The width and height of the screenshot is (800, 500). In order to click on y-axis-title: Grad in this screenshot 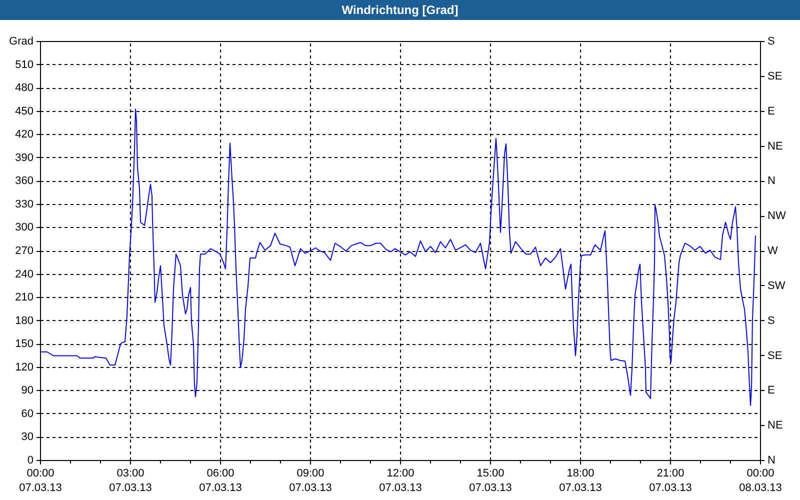, I will do `click(21, 42)`.